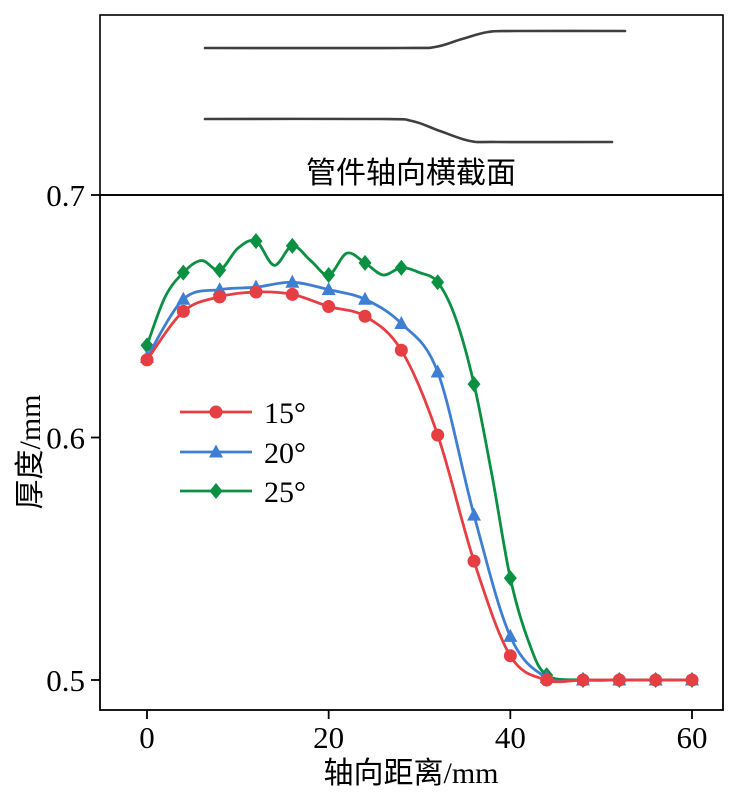 The height and width of the screenshot is (798, 743). What do you see at coordinates (243, 453) in the screenshot?
I see `legend: 15° 20° 25°` at bounding box center [243, 453].